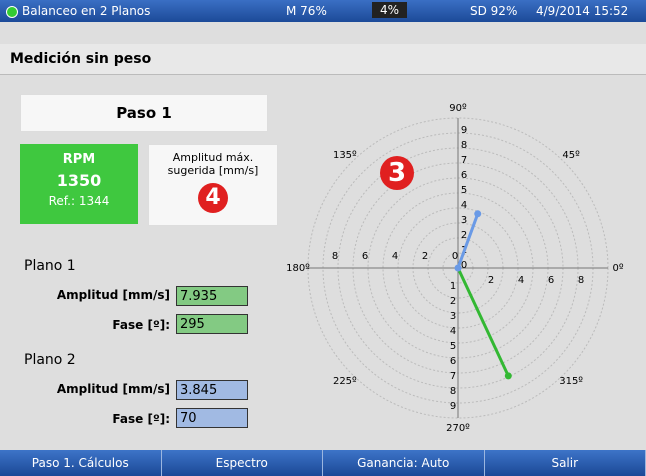 The height and width of the screenshot is (476, 646). What do you see at coordinates (306, 11) in the screenshot?
I see `memory: M 76%` at bounding box center [306, 11].